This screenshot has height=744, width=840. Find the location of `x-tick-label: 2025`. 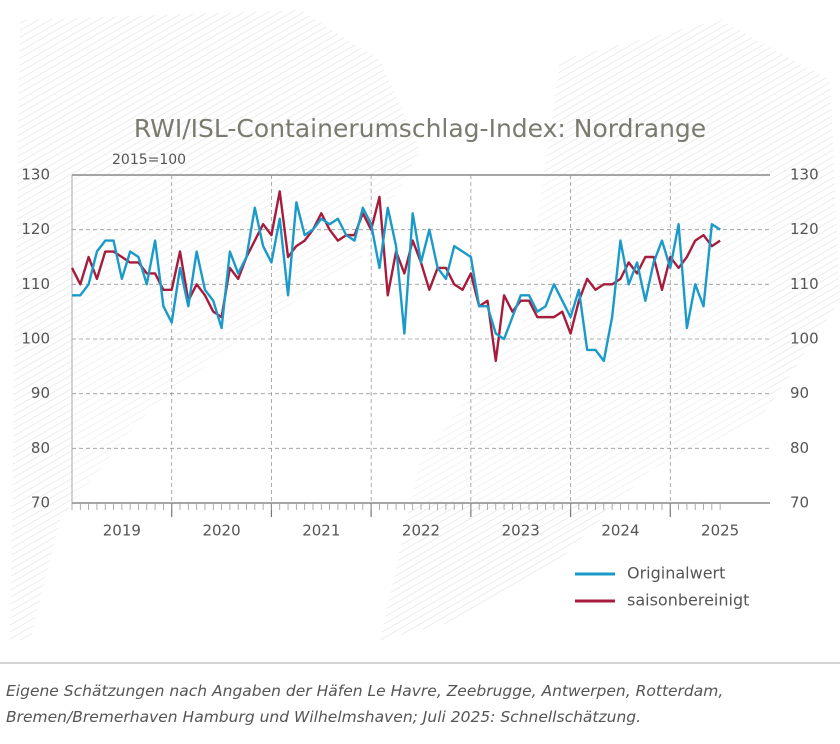

x-tick-label: 2025 is located at coordinates (720, 531).